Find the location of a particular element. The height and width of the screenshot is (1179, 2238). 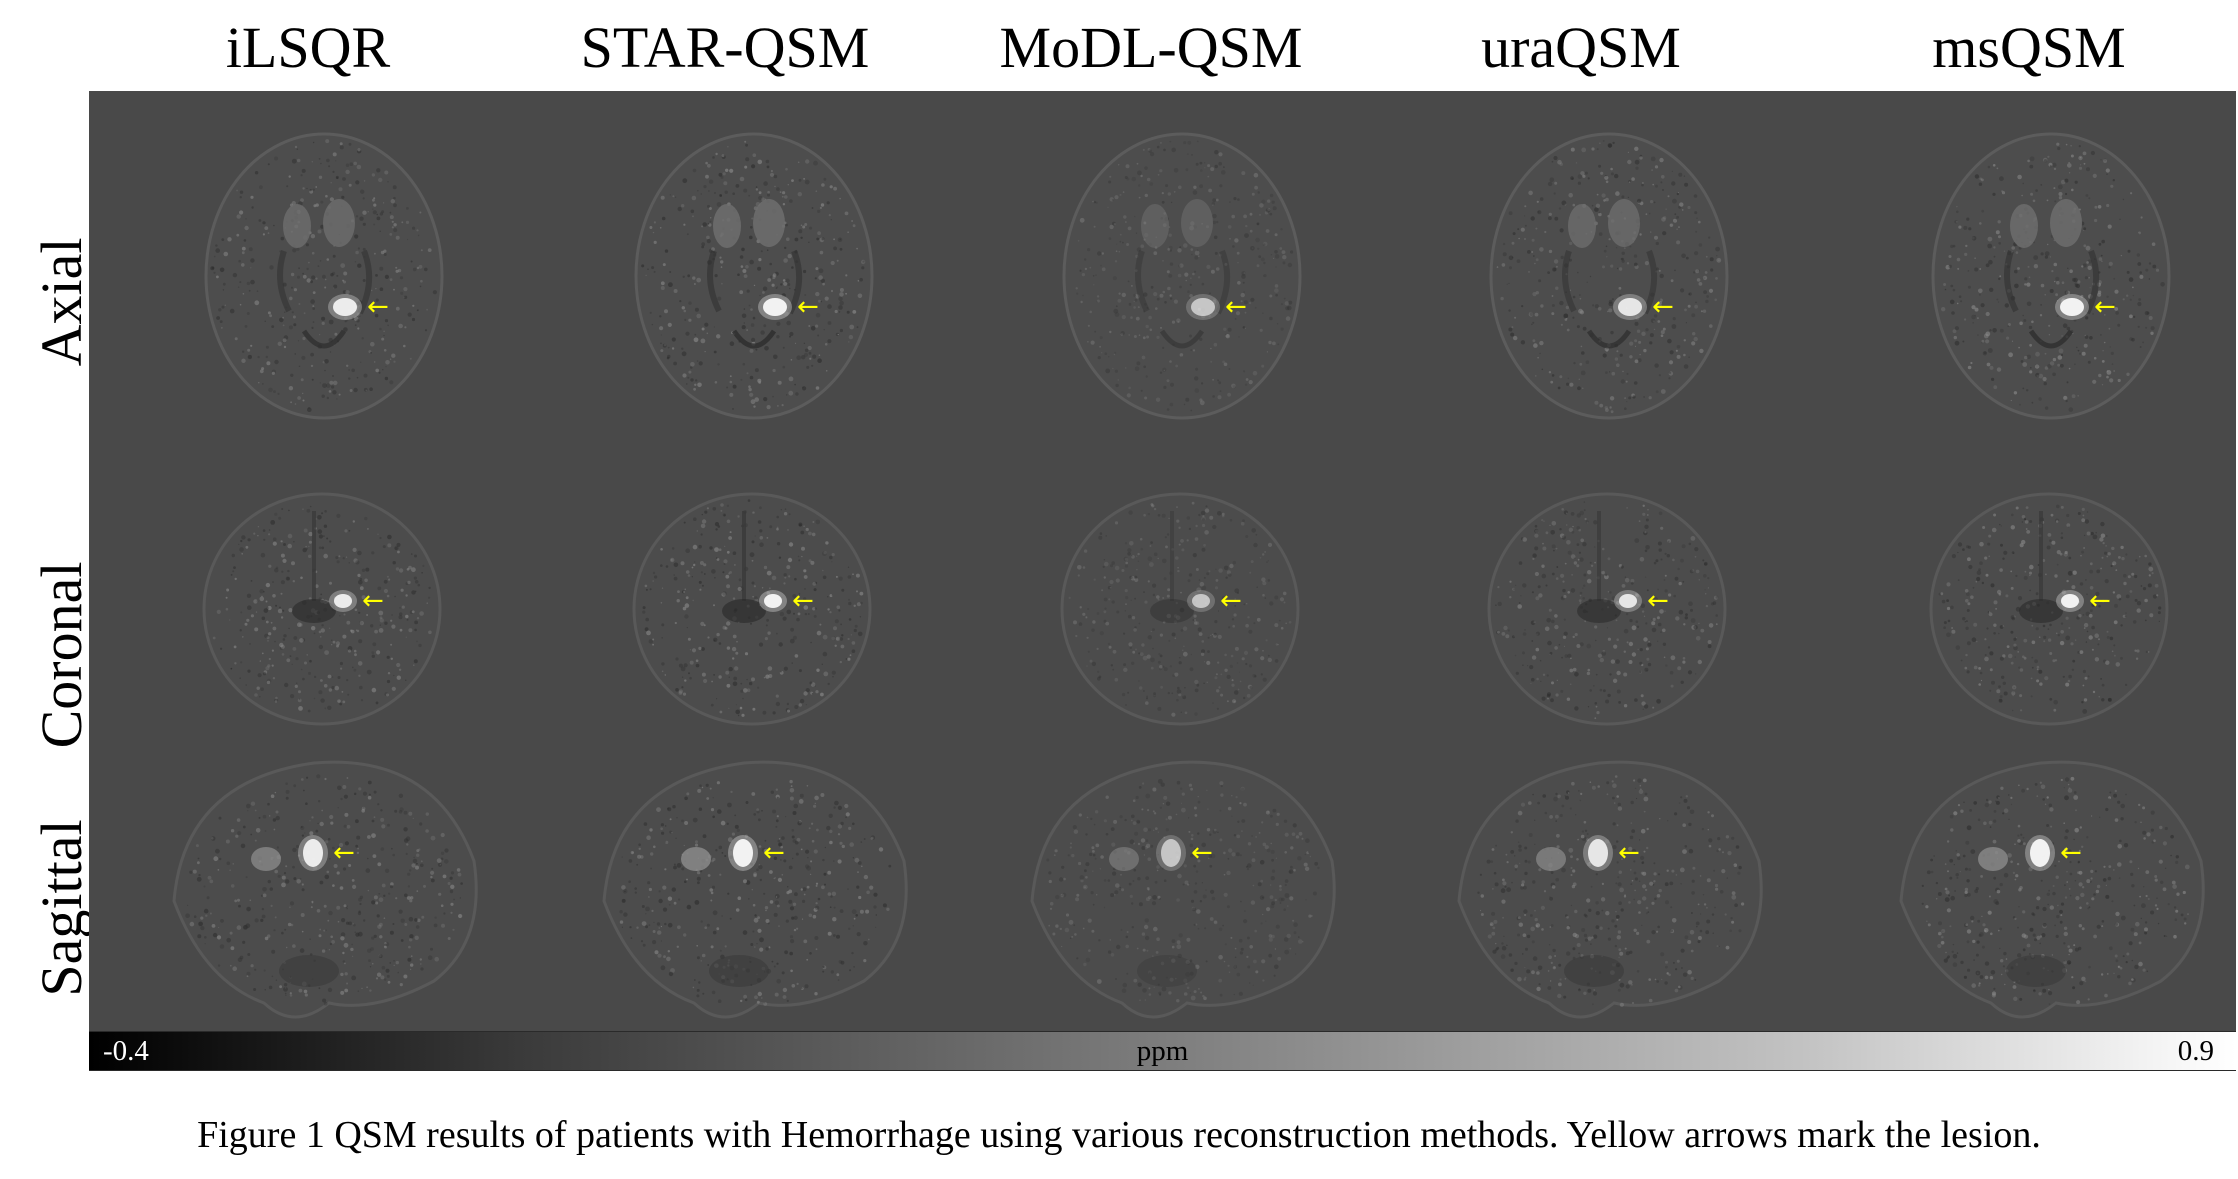

row-label-coronal-text: Coronal is located at coordinates (61, 655).